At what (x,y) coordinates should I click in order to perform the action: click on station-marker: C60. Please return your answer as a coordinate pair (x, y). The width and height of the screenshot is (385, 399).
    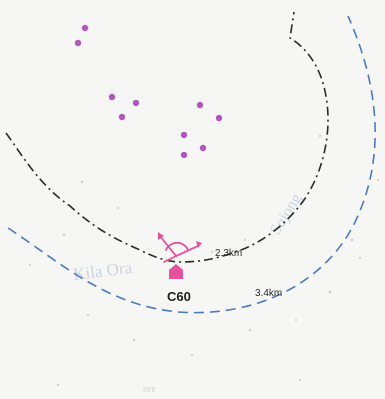
    Looking at the image, I should click on (180, 268).